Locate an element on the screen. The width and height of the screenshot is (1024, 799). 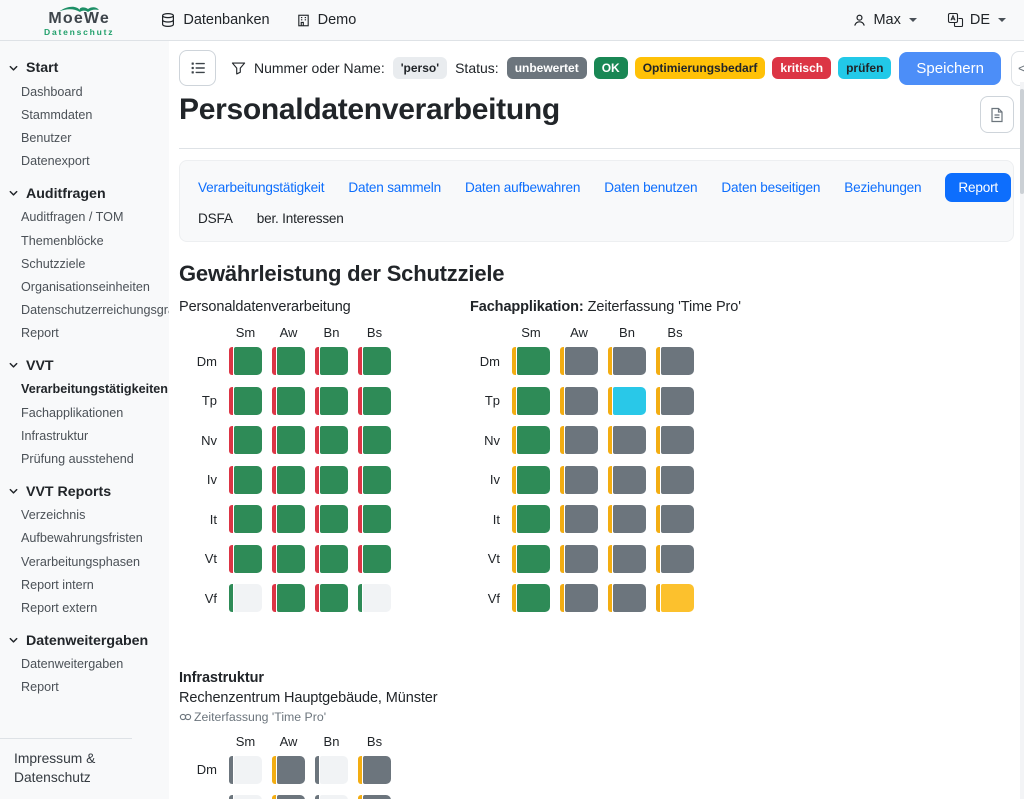
status-badge-kritisch: kritisch is located at coordinates (802, 68).